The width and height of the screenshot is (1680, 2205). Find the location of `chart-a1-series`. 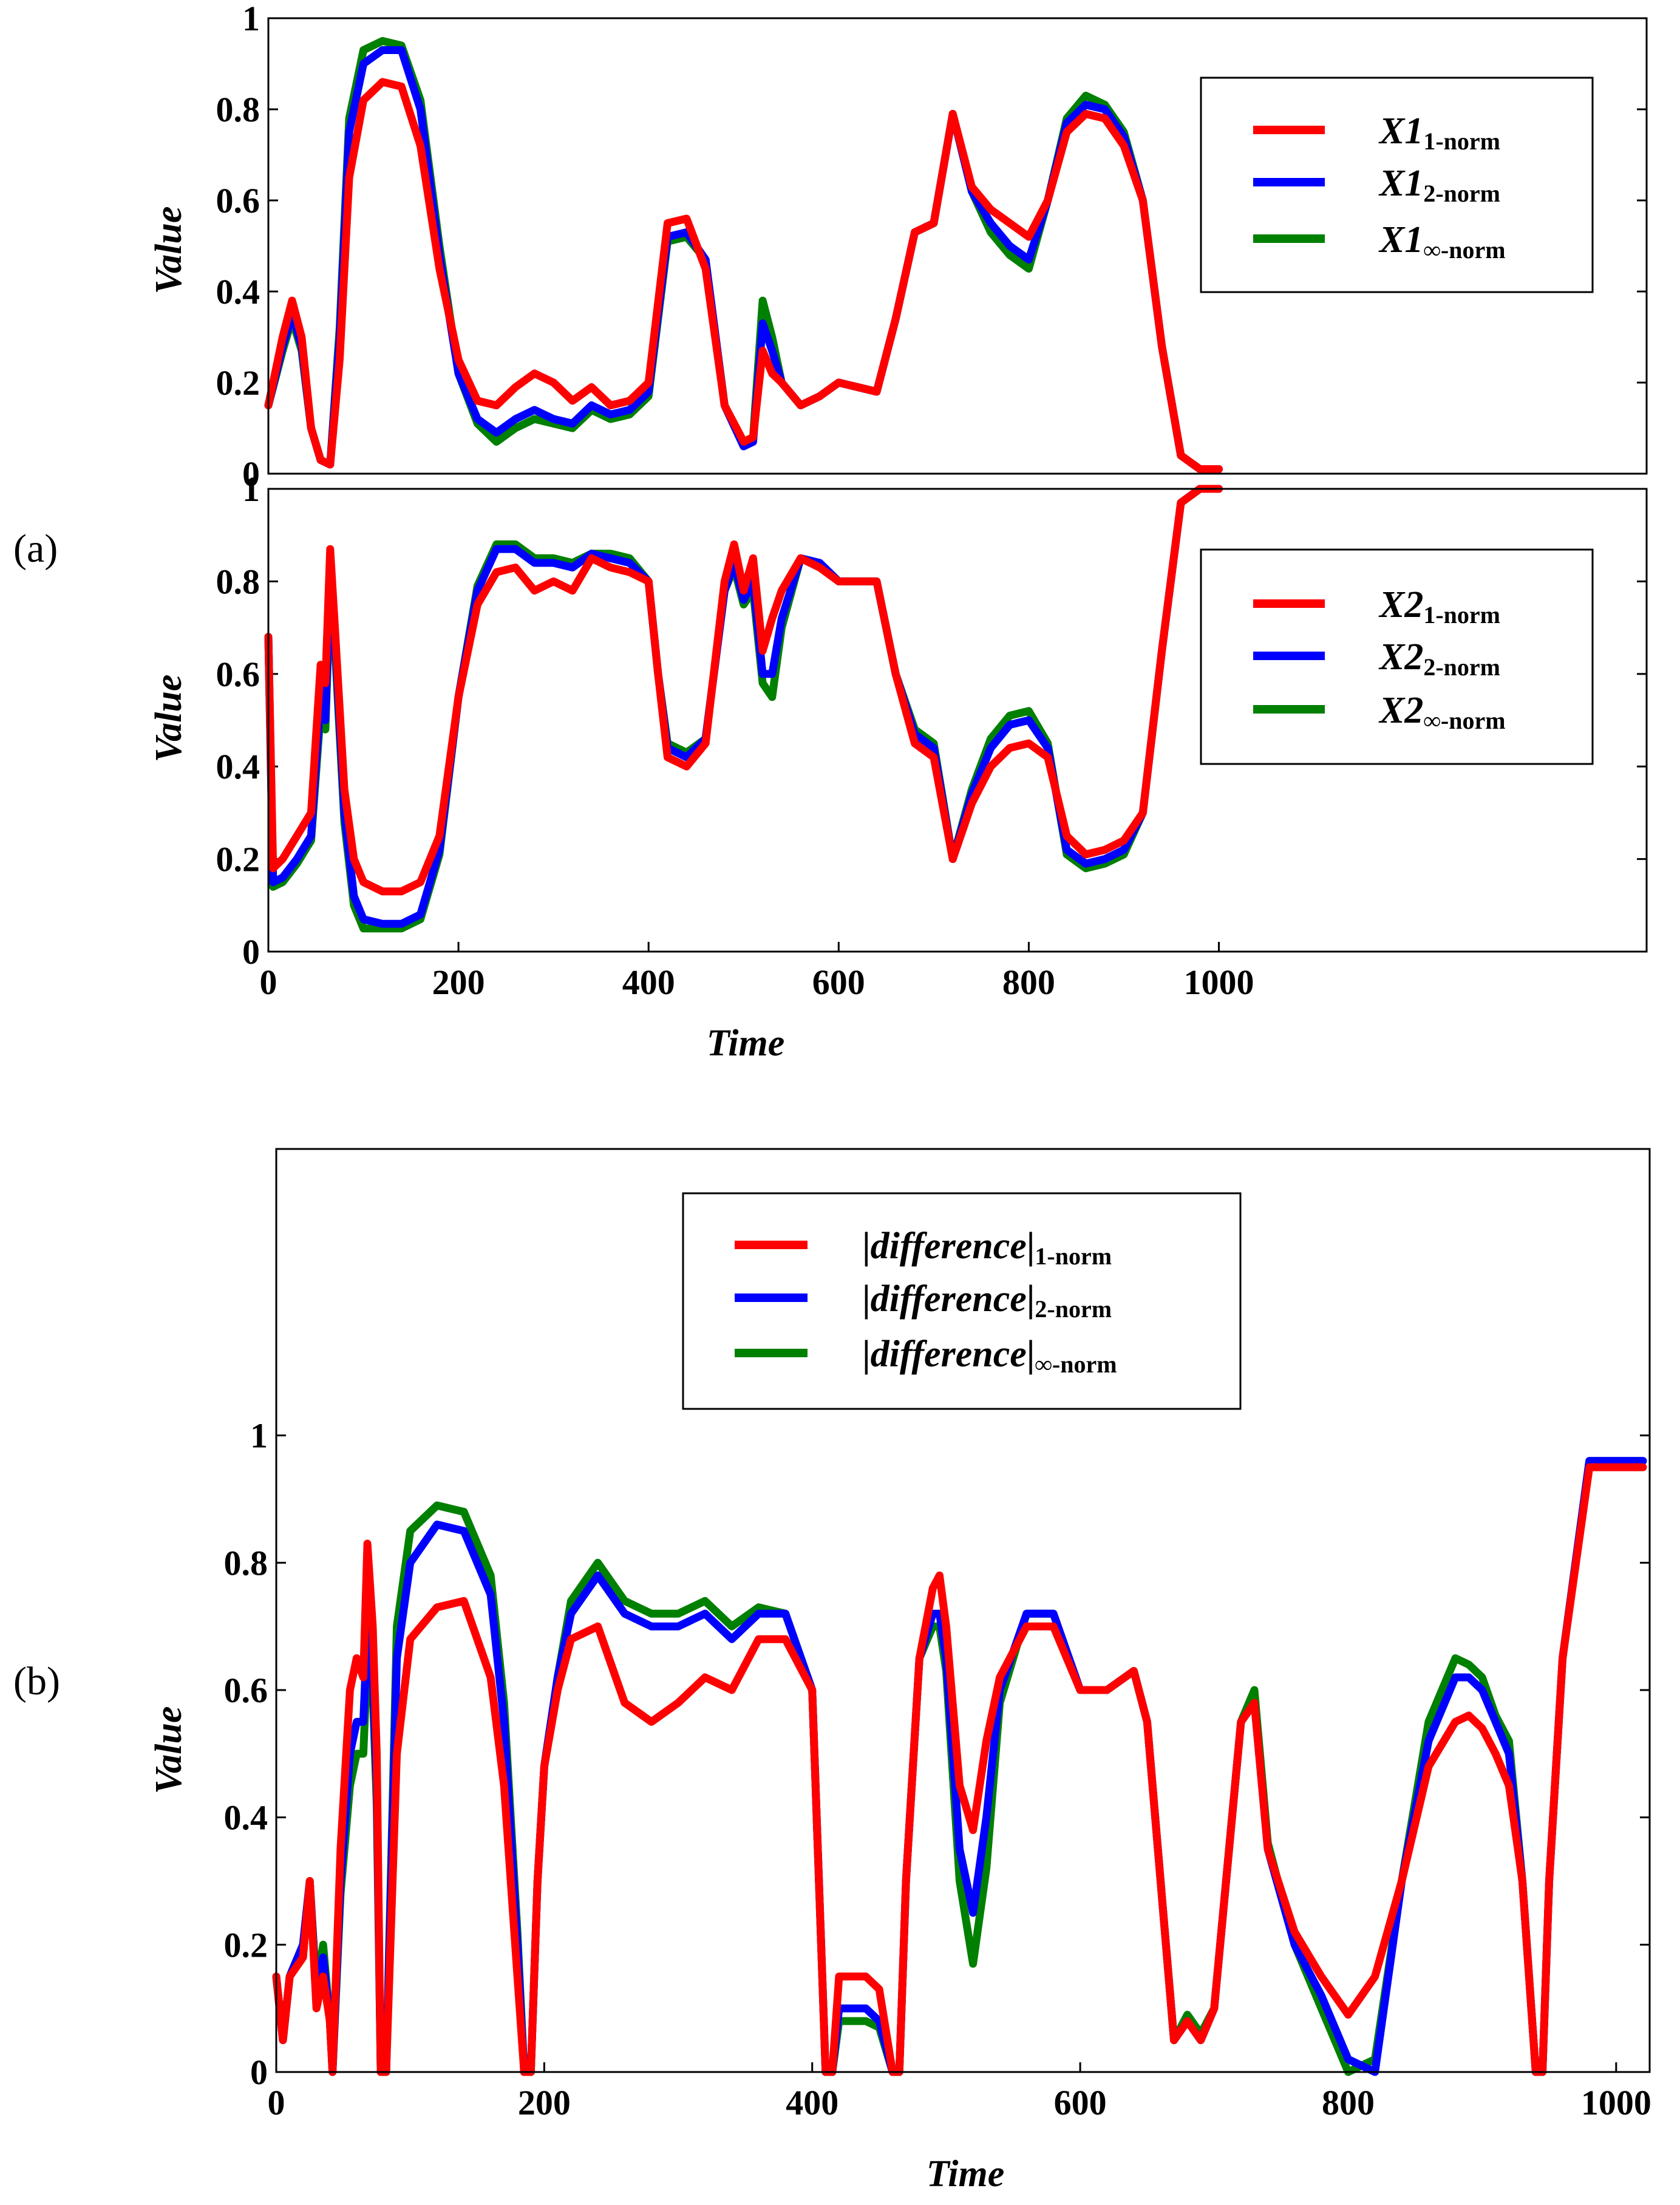

chart-a1-series is located at coordinates (743, 255).